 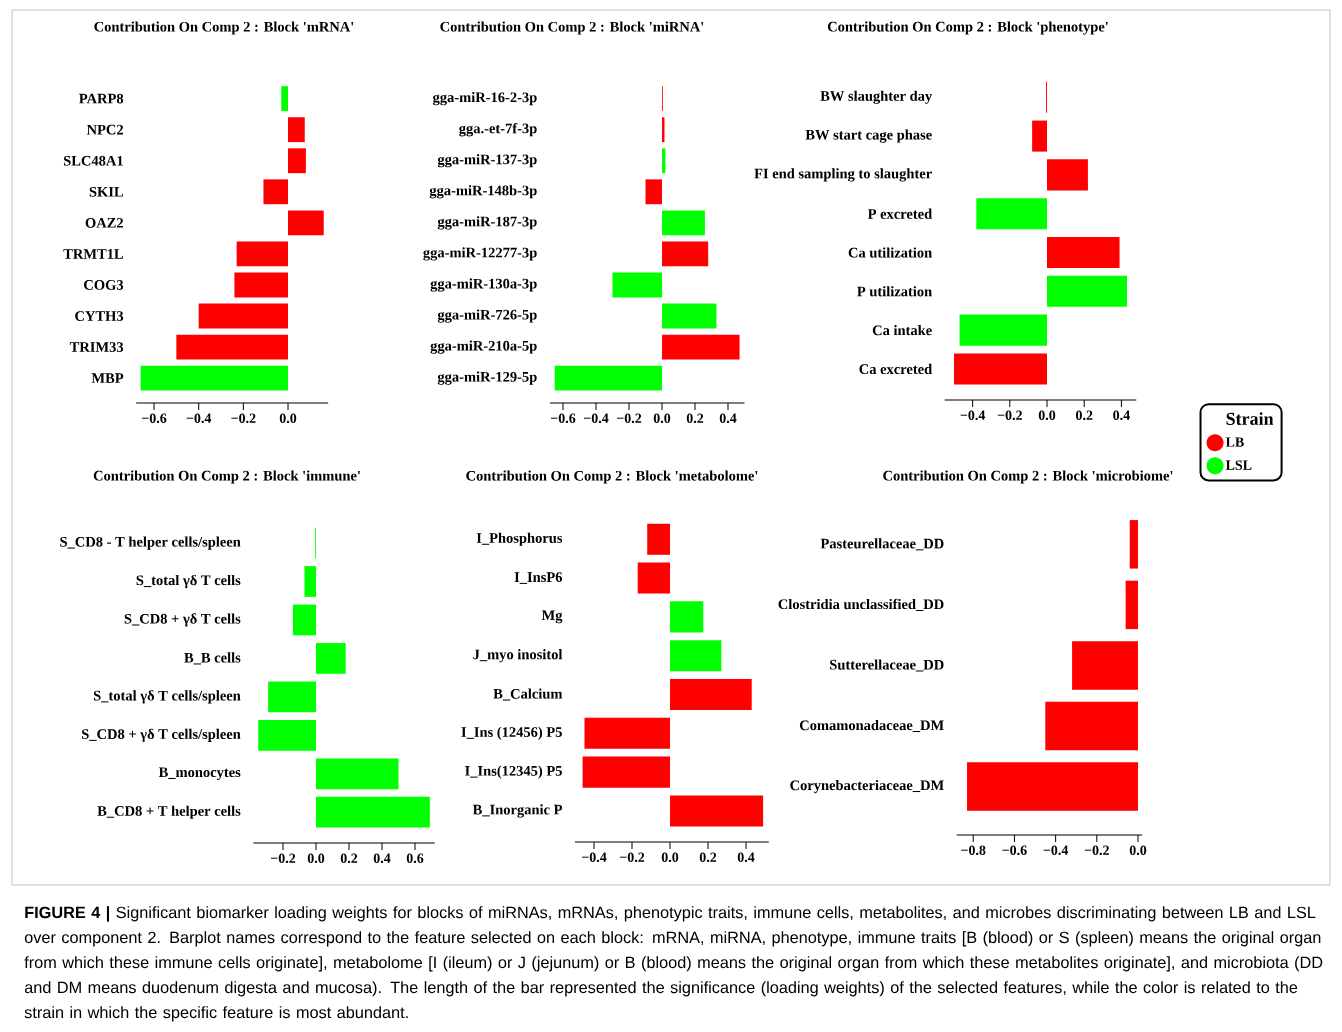 I want to click on y-tick-label: gga-miR-130a-3p, so click(x=483, y=285).